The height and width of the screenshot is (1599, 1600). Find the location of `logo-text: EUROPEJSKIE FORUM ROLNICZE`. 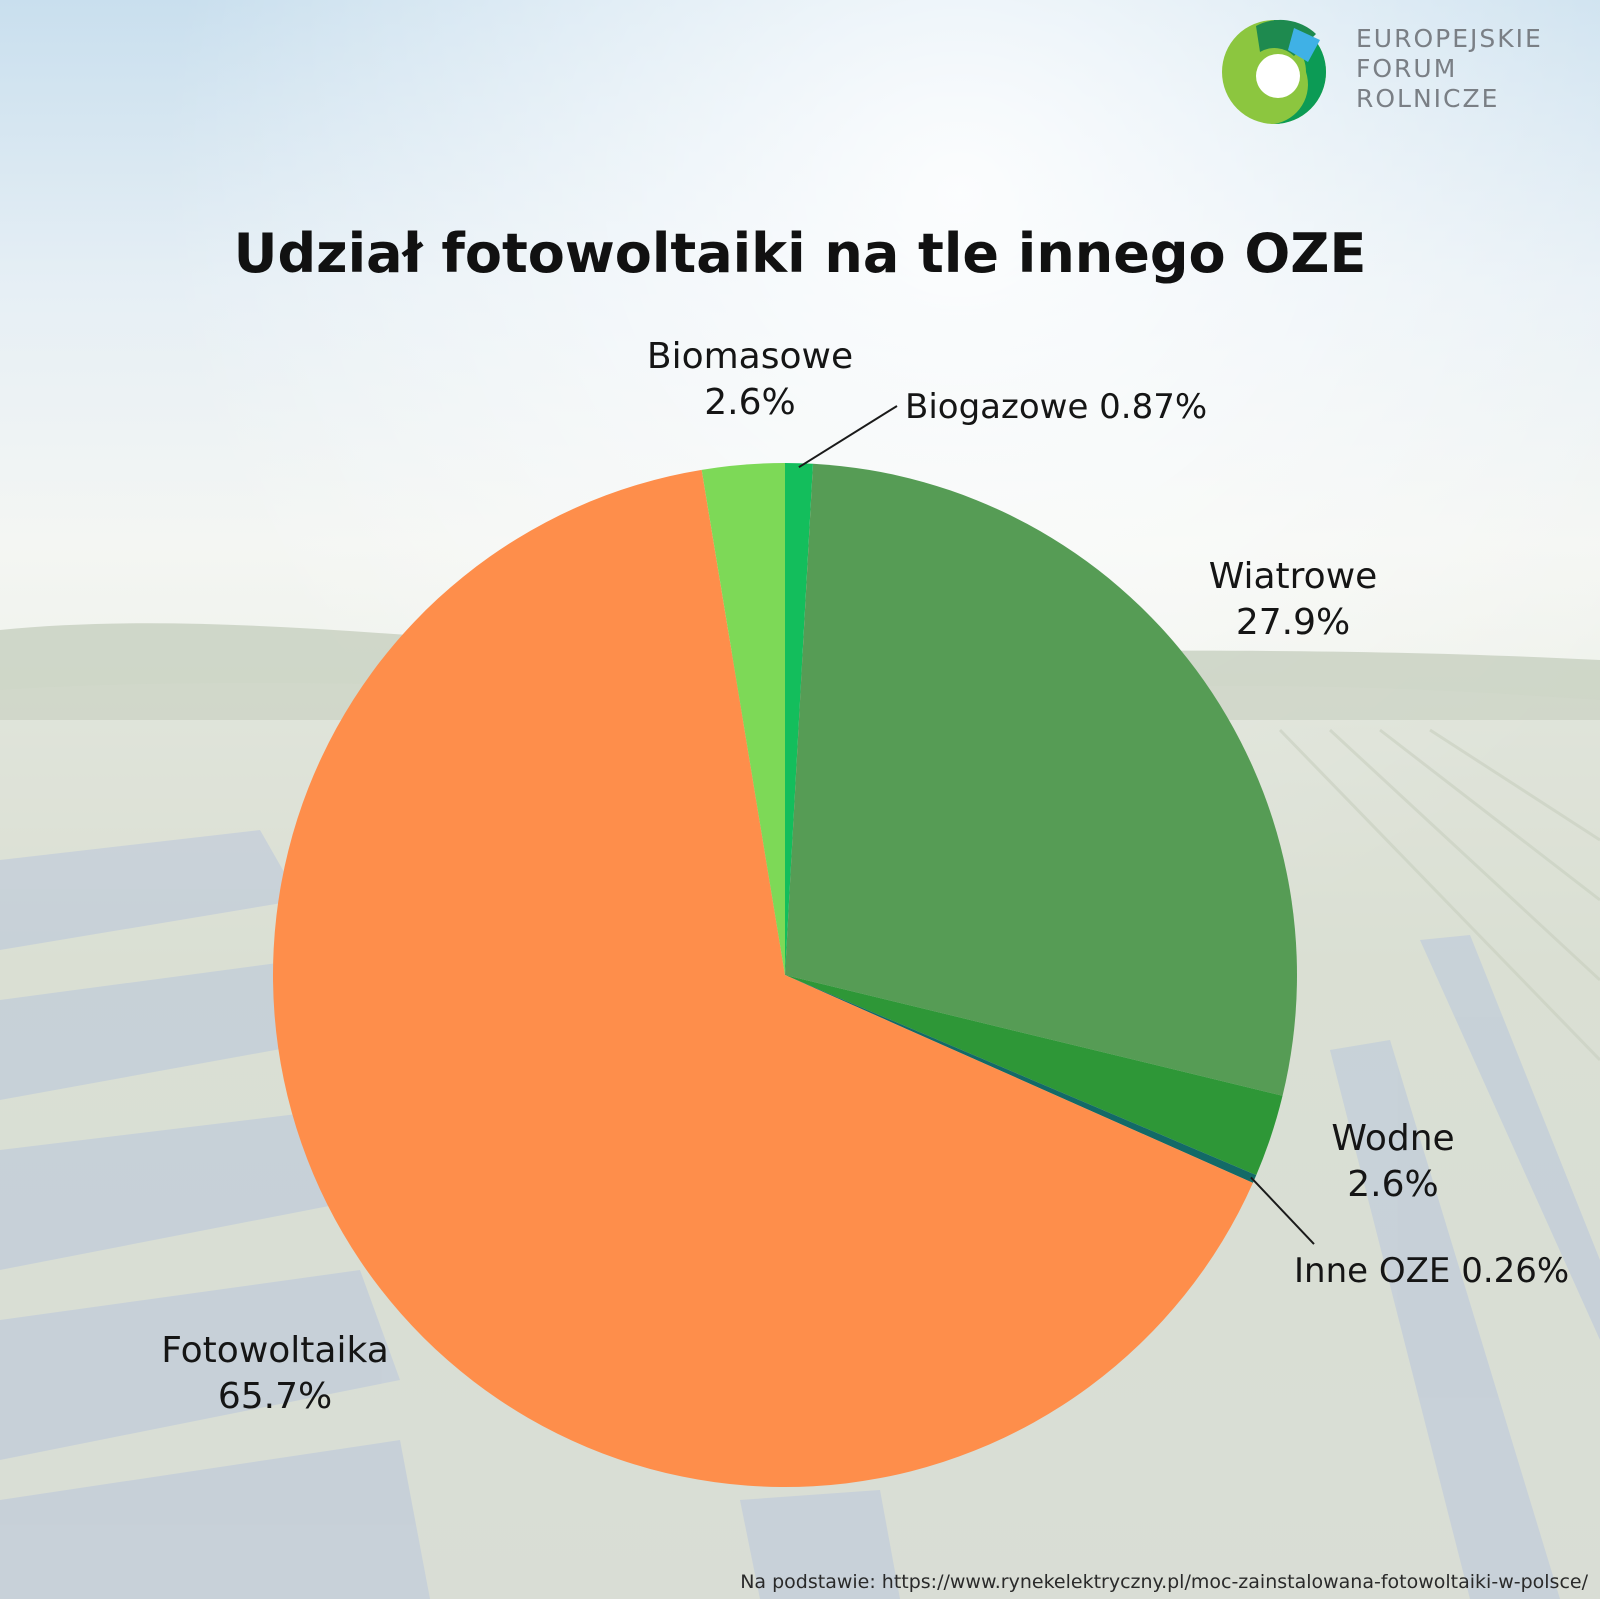

logo-text: EUROPEJSKIE FORUM ROLNICZE is located at coordinates (1449, 69).